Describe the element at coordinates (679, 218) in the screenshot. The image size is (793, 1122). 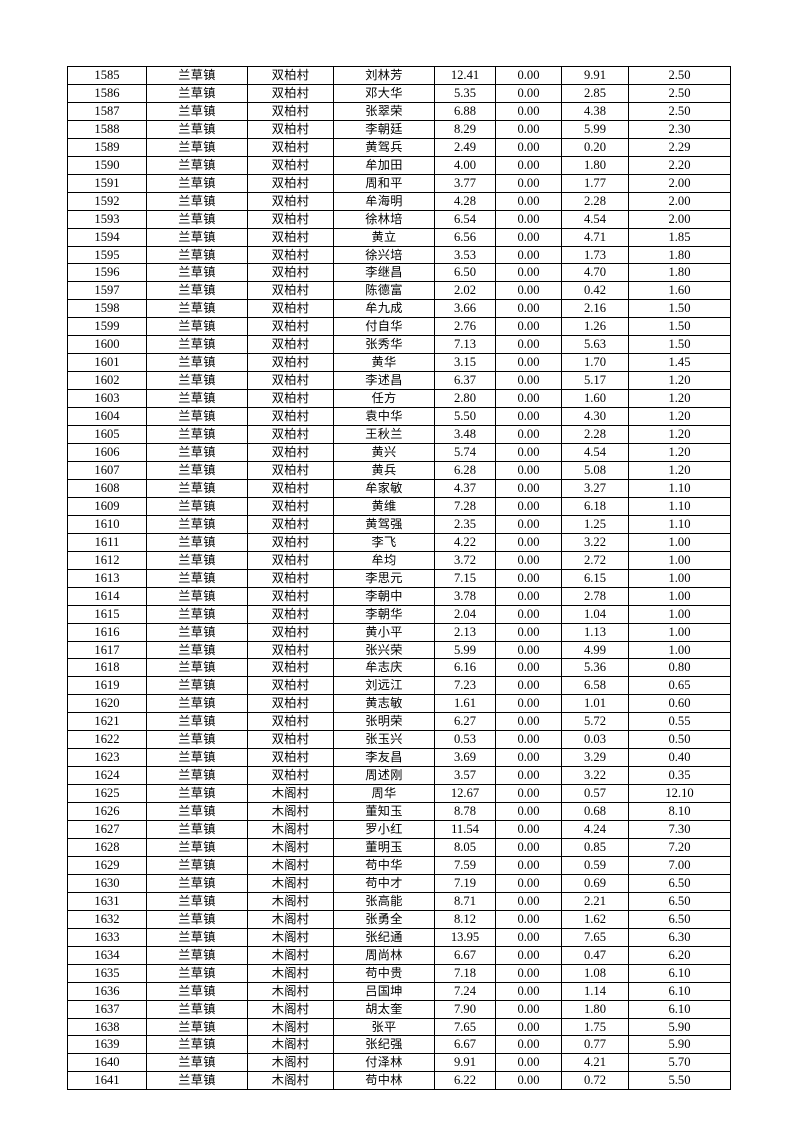
I see `cell-text: 2.00` at that location.